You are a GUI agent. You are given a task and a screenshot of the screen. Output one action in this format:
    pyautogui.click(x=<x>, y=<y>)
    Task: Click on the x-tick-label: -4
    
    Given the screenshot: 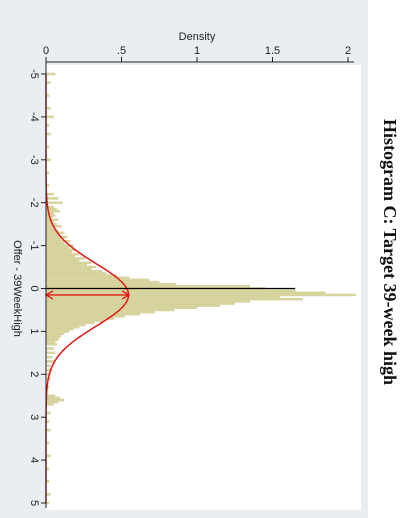 What is the action you would take?
    pyautogui.click(x=34, y=117)
    